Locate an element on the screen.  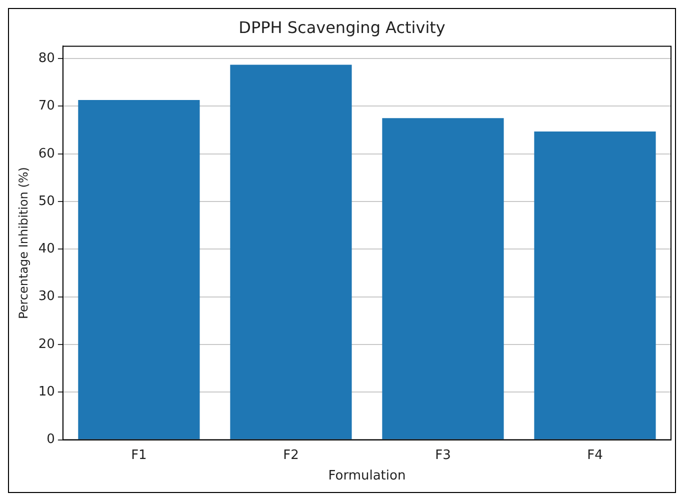
y-tick-label: 40 is located at coordinates (46, 249).